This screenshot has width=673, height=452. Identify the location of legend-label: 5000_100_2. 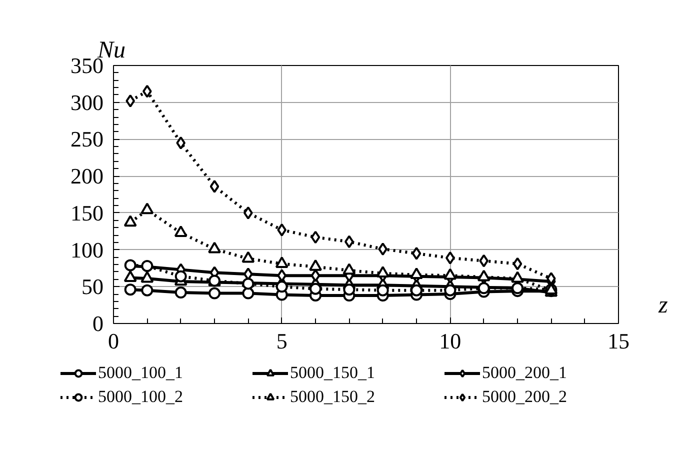
(141, 397).